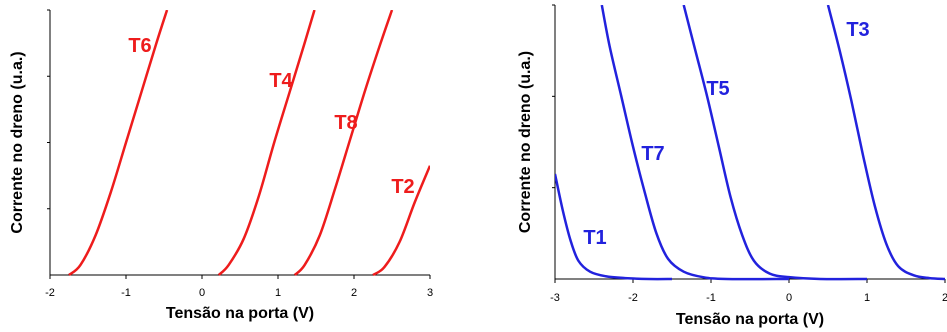  I want to click on series-line-t6, so click(118, 143).